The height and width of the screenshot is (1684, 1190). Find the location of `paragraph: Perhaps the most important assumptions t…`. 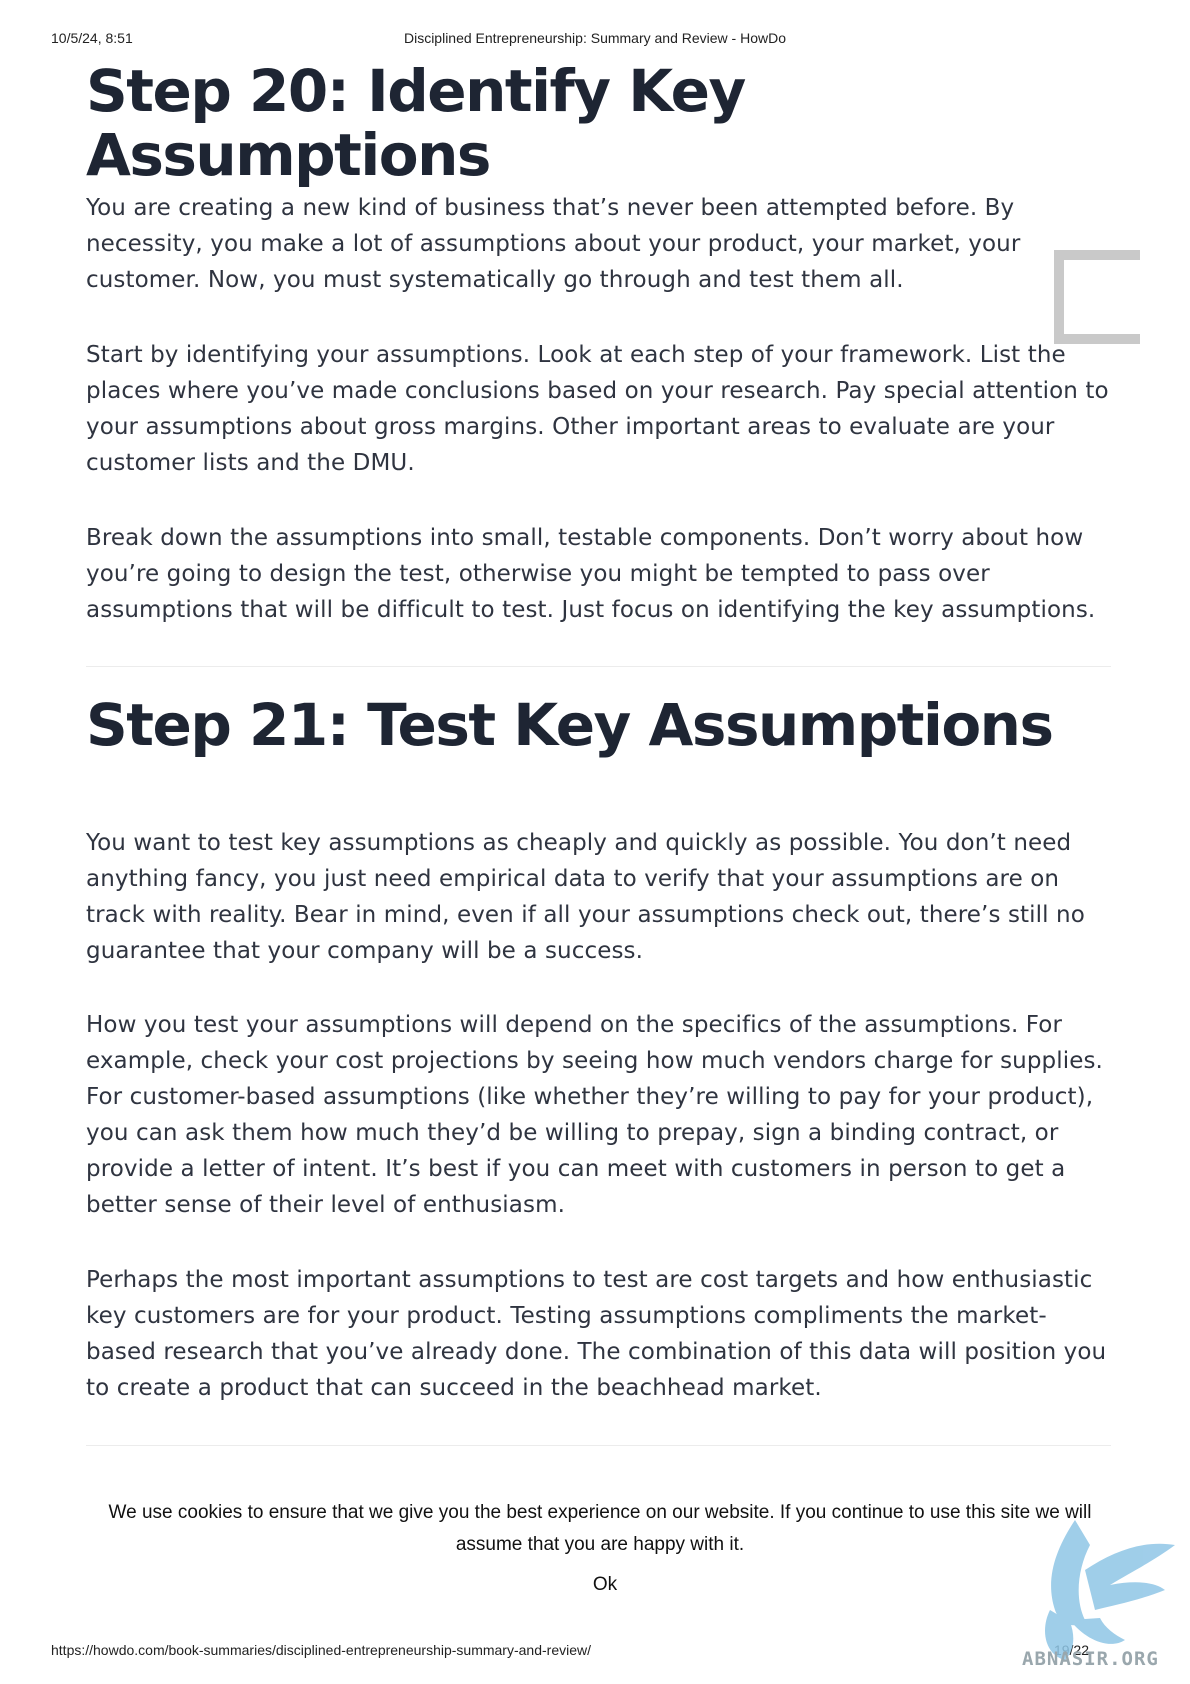

paragraph: Perhaps the most important assumptions t… is located at coordinates (596, 1334).